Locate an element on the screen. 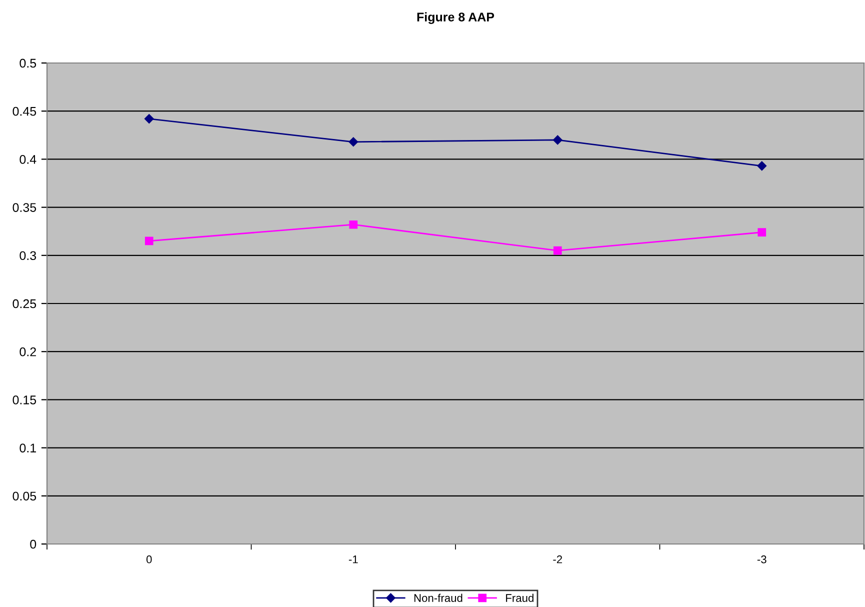 This screenshot has height=607, width=865. y-tick-label: 0.25 is located at coordinates (24, 303).